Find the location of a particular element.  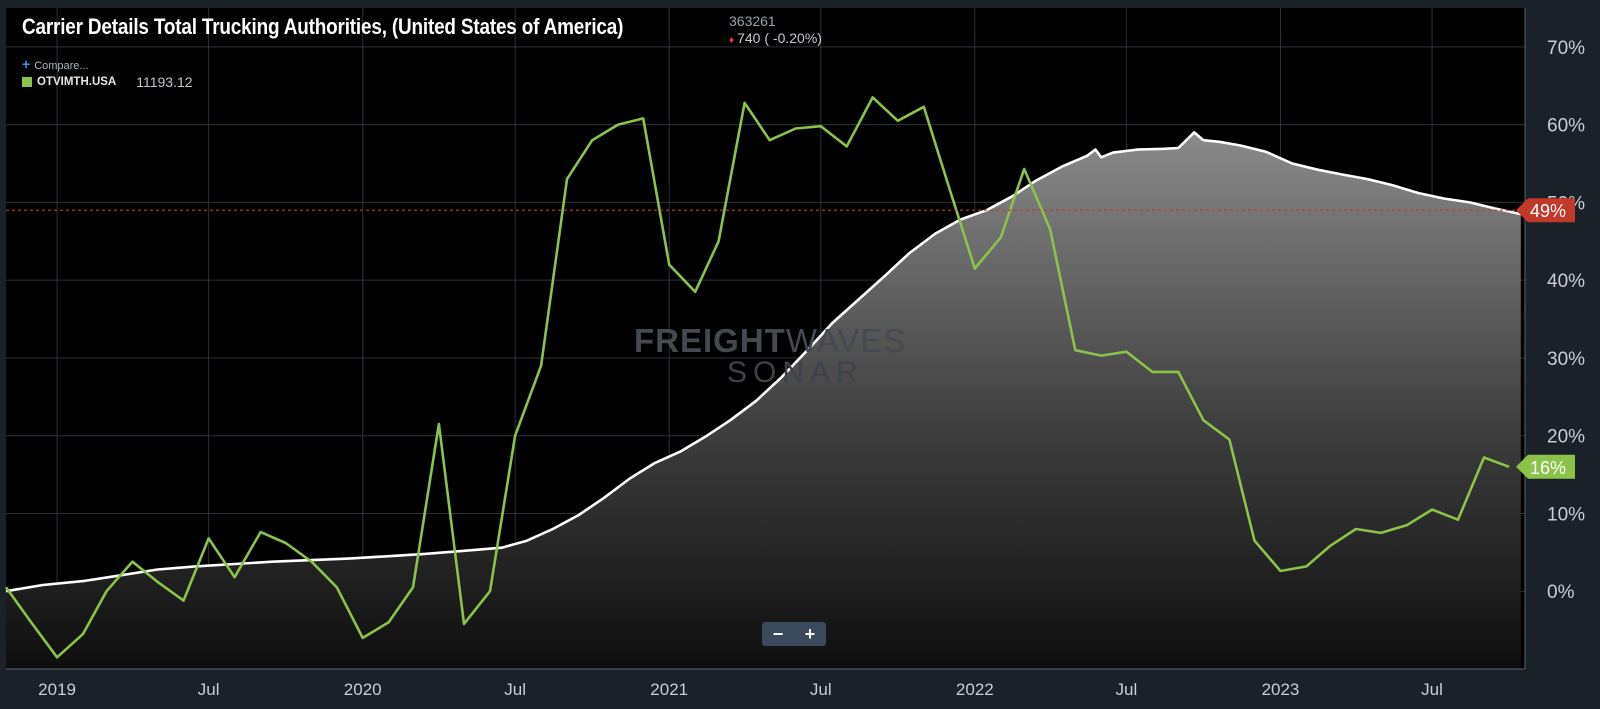

zoom-control: − + is located at coordinates (794, 634).